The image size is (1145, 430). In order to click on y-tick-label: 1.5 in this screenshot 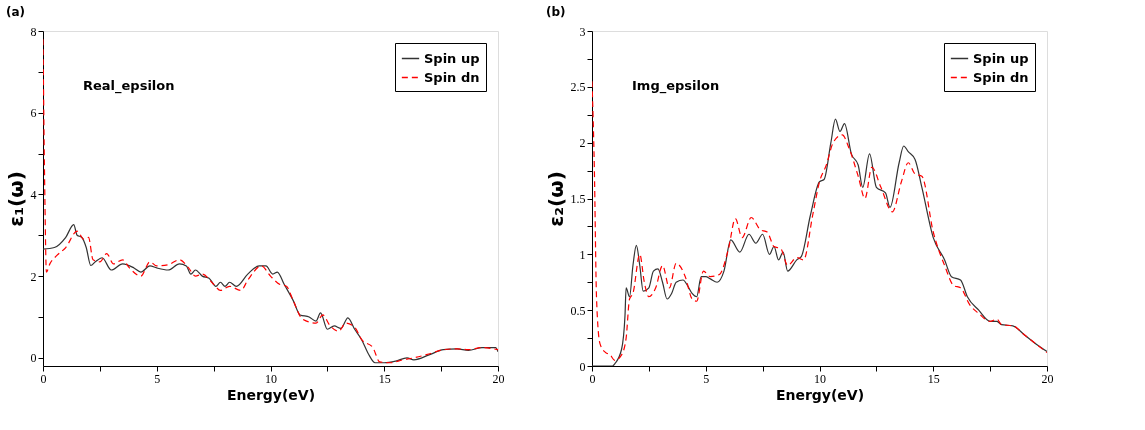, I will do `click(578, 199)`.